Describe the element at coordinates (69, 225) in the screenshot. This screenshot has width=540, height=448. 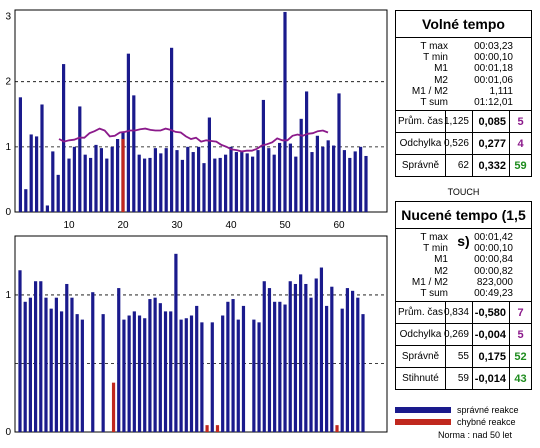
I see `x-tick-label: 10` at that location.